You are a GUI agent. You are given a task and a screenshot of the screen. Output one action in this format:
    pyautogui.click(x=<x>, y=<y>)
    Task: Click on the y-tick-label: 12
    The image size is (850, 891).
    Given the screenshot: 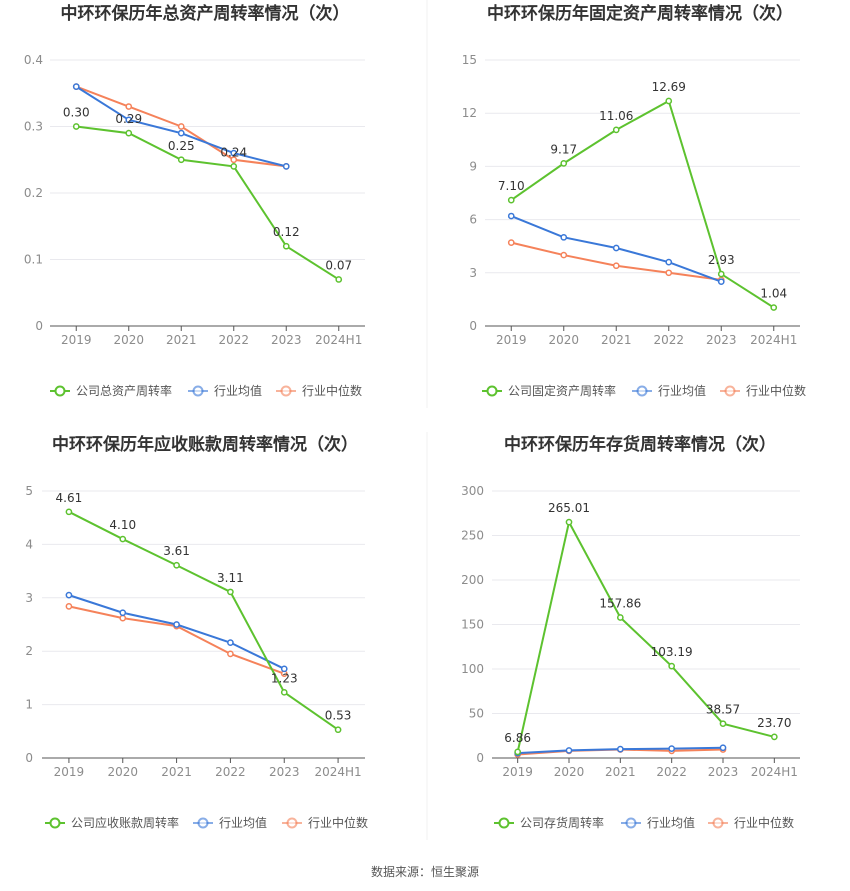 What is the action you would take?
    pyautogui.click(x=469, y=113)
    